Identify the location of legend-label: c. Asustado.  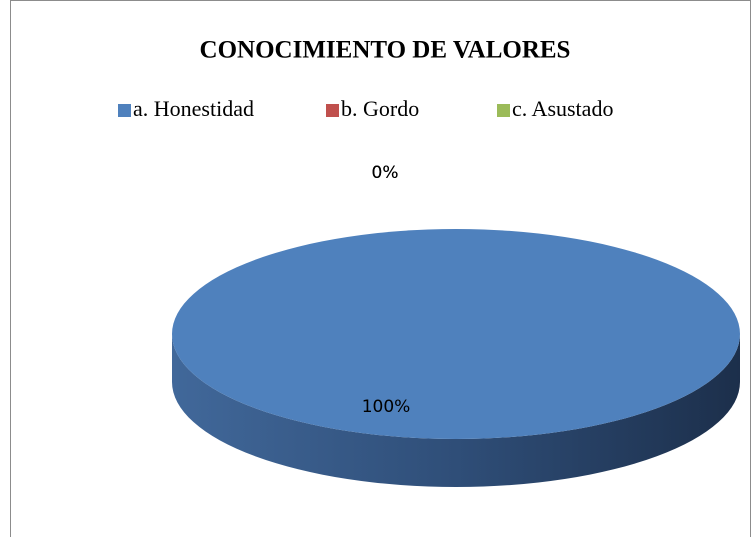
(562, 108).